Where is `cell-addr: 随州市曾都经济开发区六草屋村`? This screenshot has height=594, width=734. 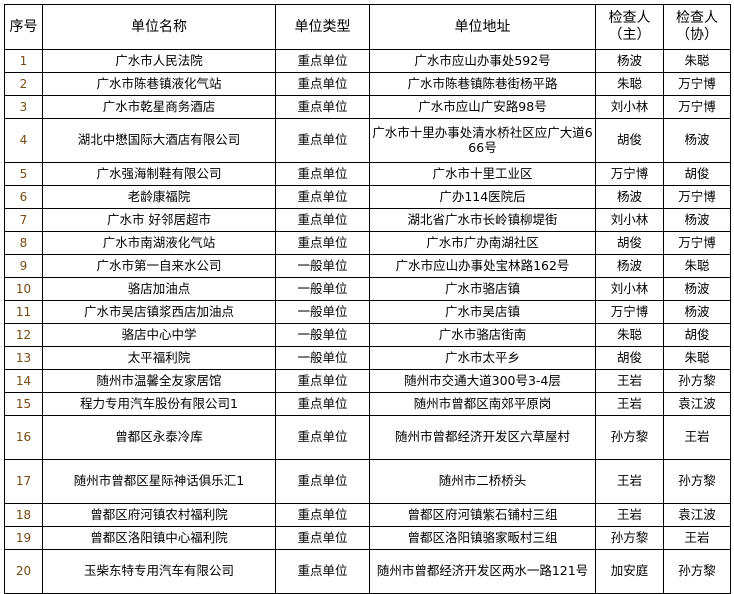 cell-addr: 随州市曾都经济开发区六草屋村 is located at coordinates (482, 437).